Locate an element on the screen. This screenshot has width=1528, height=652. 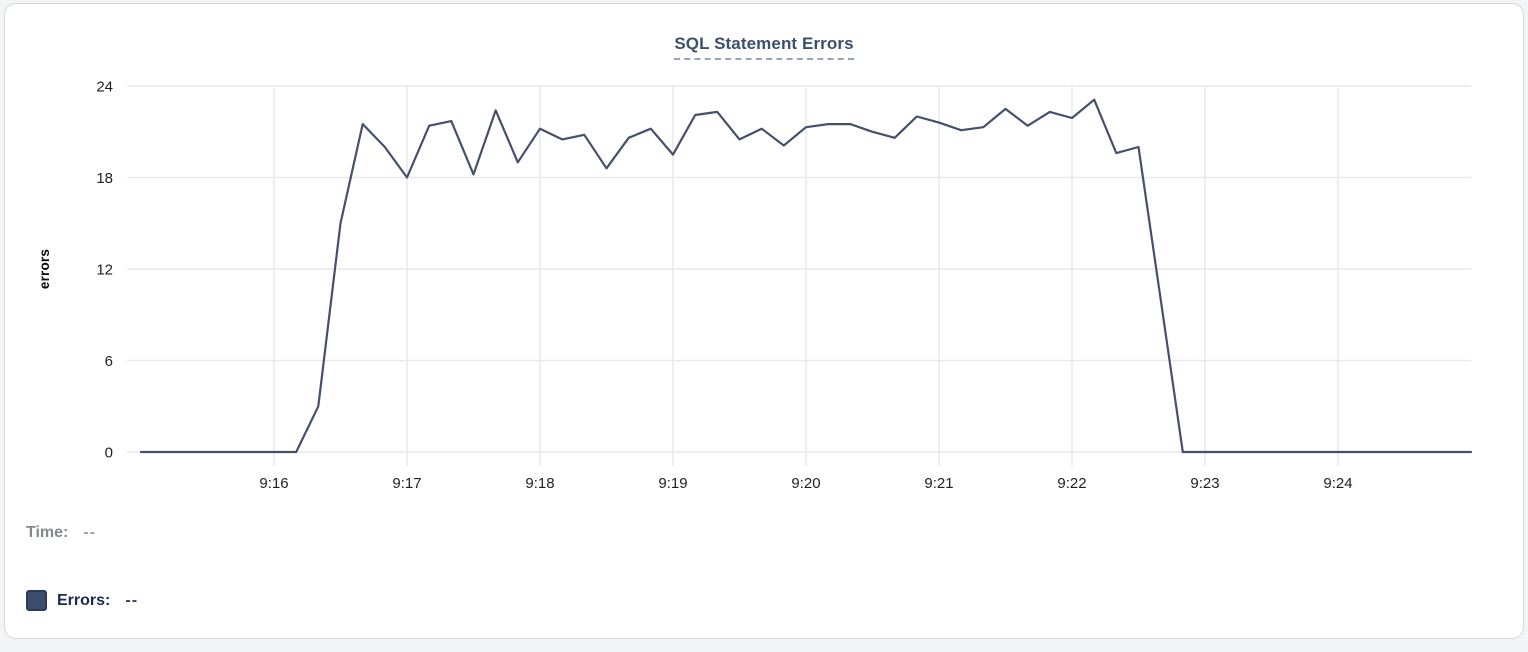
x-tick-label: 9:22 is located at coordinates (1071, 483).